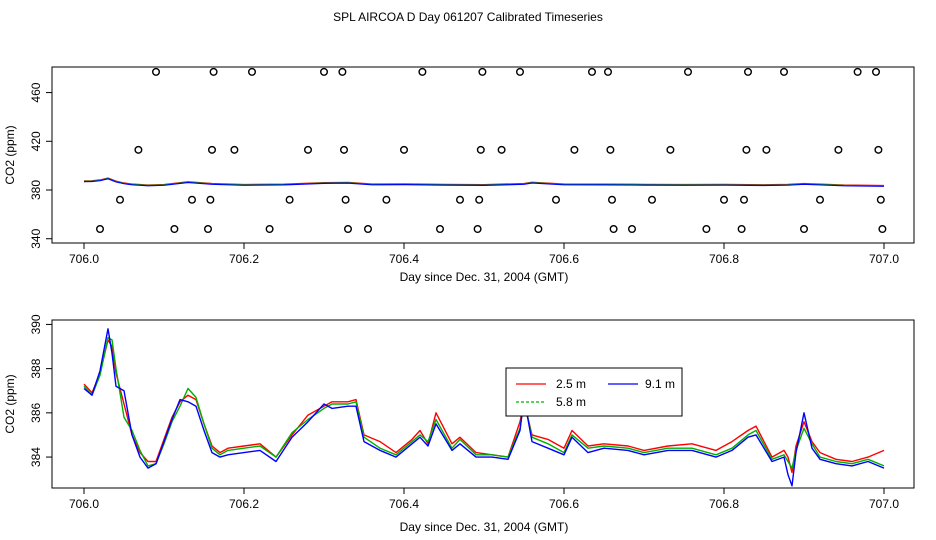 The image size is (936, 540). I want to click on y-tick-label: 388, so click(36, 368).